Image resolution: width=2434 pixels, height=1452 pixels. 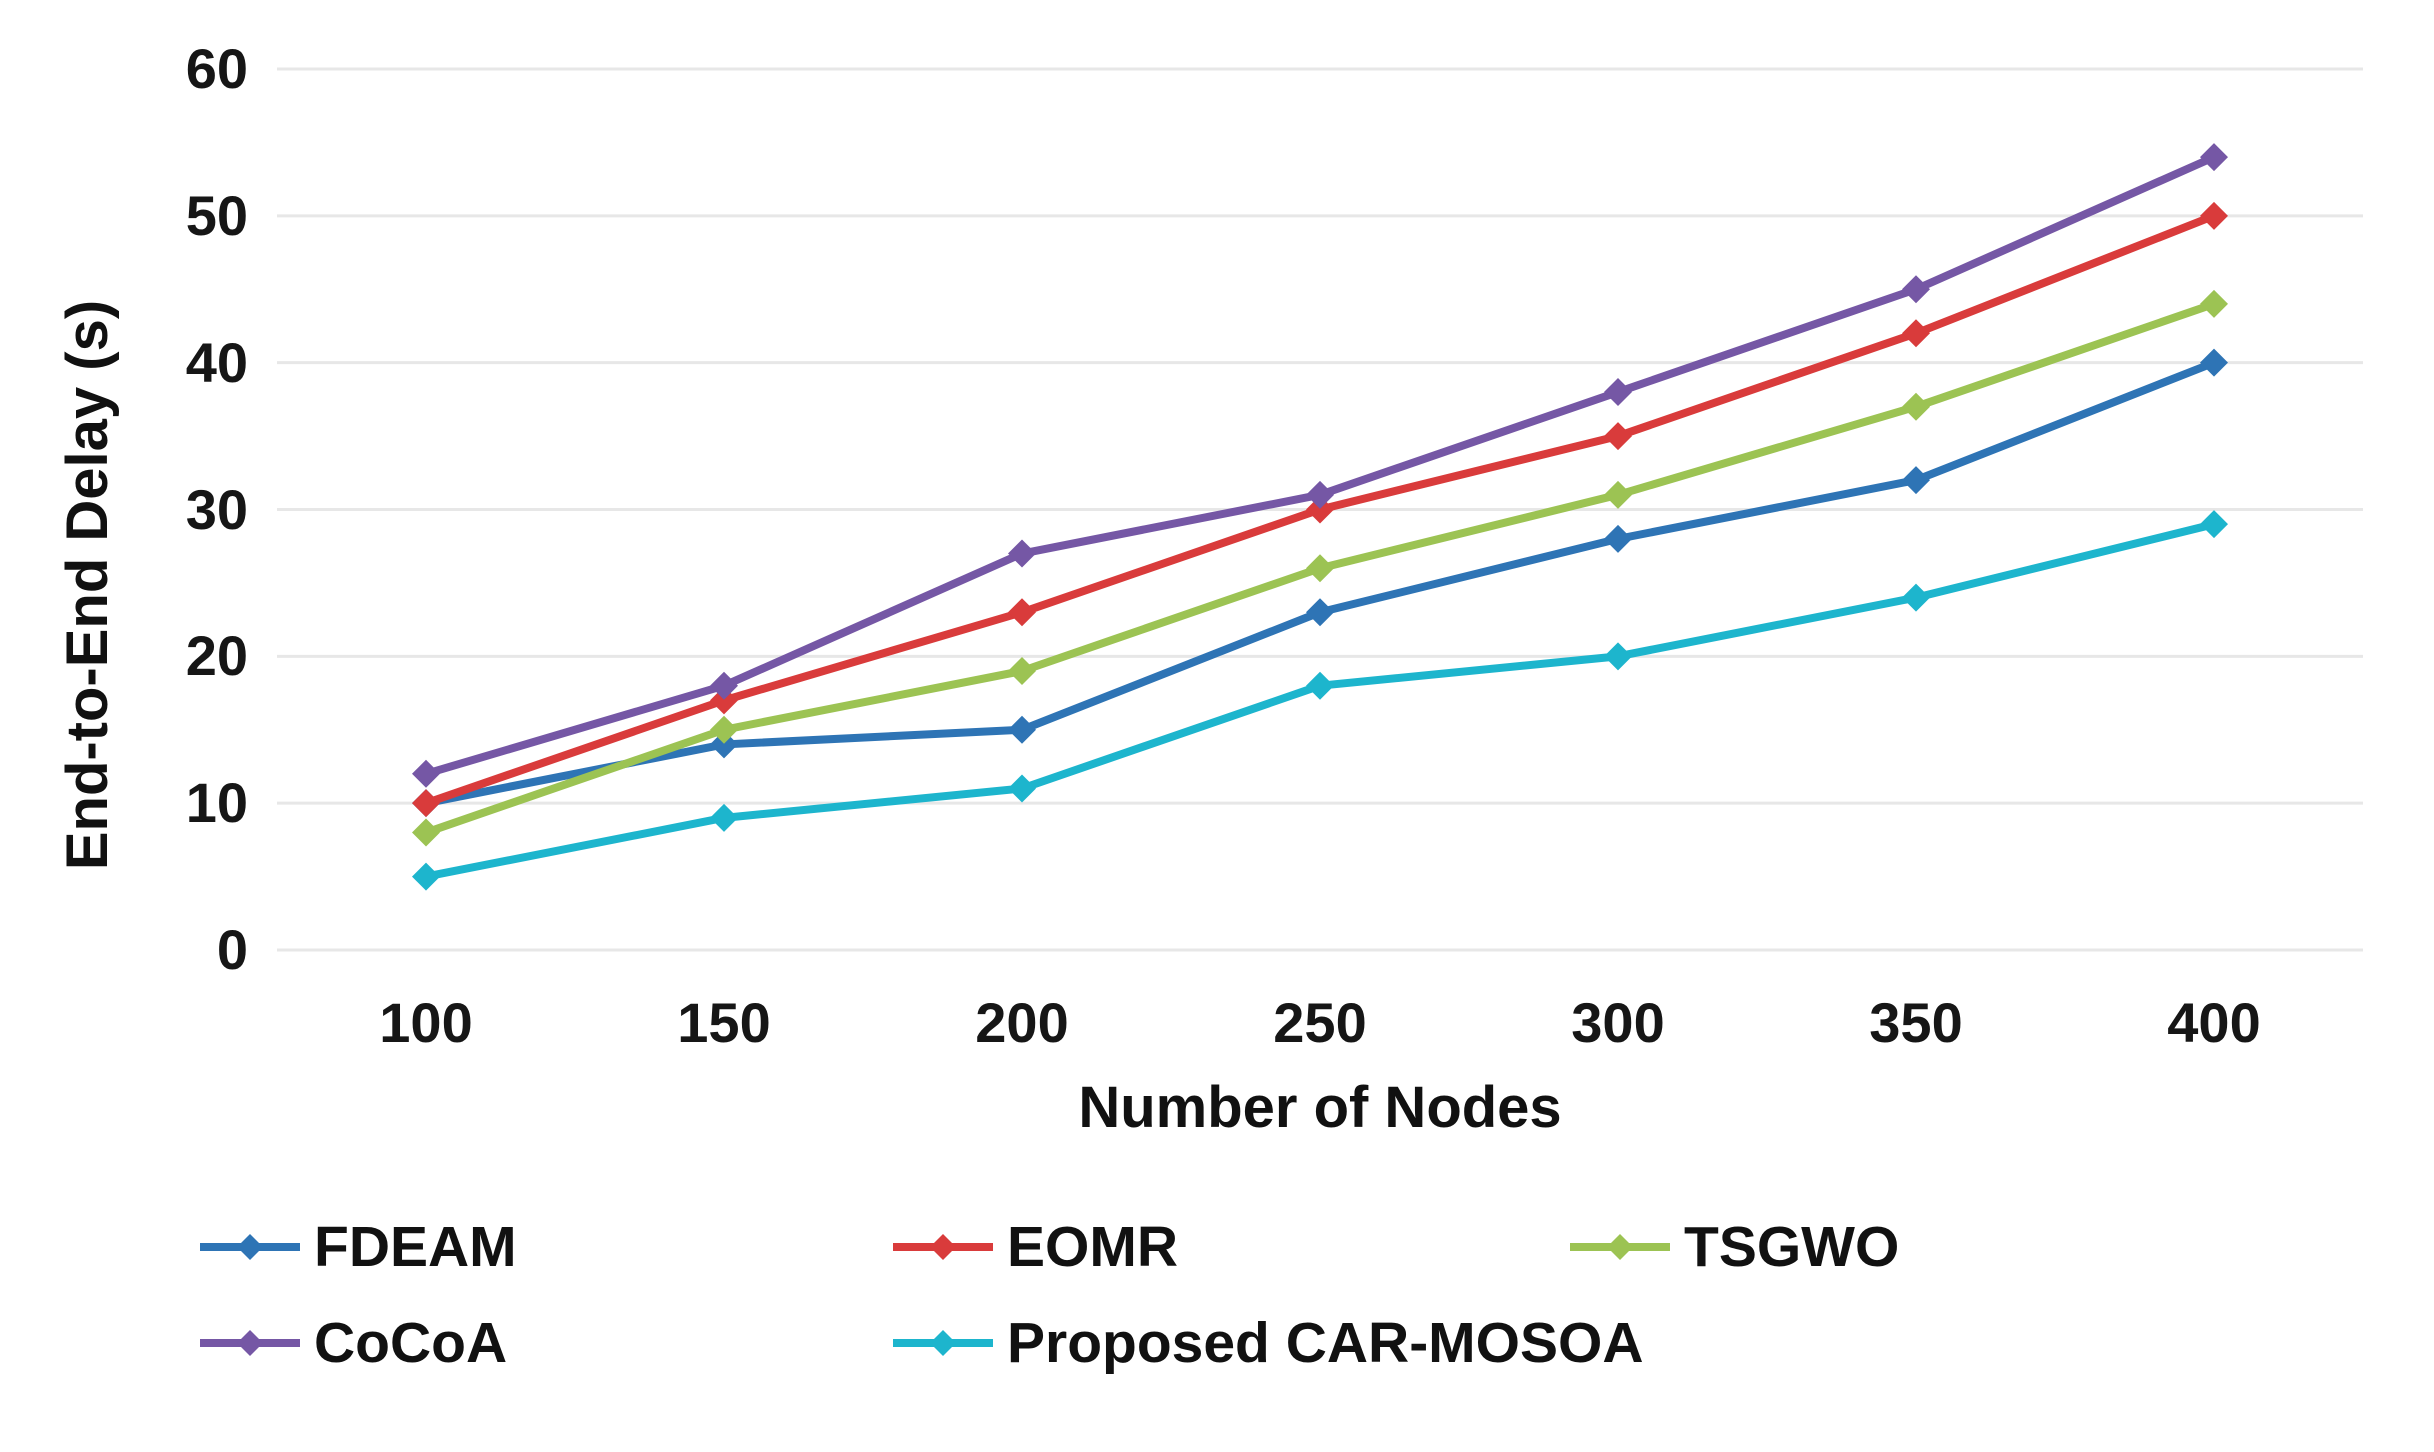 What do you see at coordinates (2214, 1022) in the screenshot?
I see `x-tick-400: 400` at bounding box center [2214, 1022].